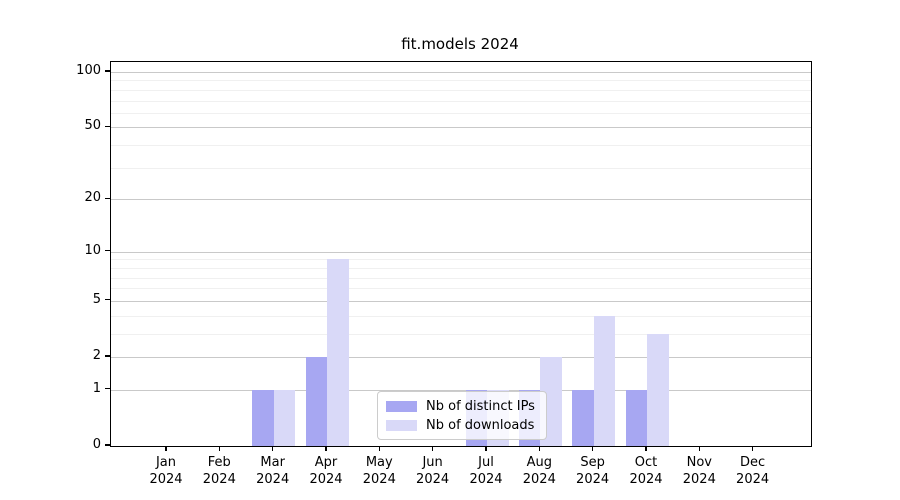 The width and height of the screenshot is (900, 500). Describe the element at coordinates (636, 417) in the screenshot. I see `bar-distinct-ips-oct` at that location.